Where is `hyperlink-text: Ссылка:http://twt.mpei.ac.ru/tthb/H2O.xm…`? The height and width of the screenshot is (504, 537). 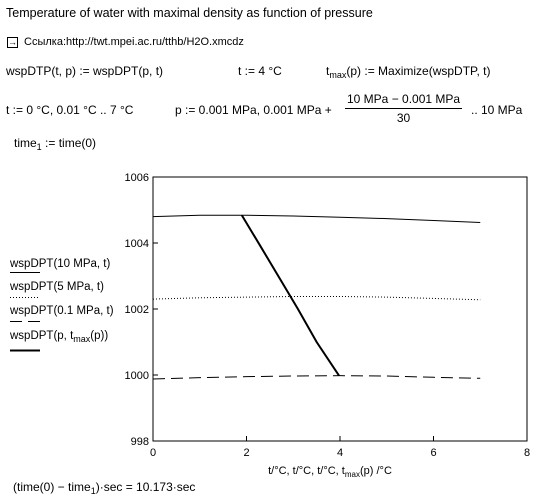
hyperlink-text: Ссылка:http://twt.mpei.ac.ru/tthb/H2O.xm… is located at coordinates (134, 42).